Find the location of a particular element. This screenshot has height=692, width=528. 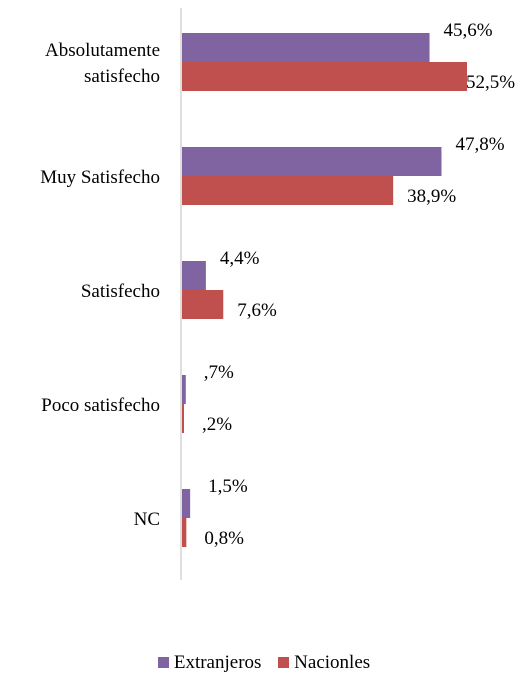

category-label-line: Satisfecho is located at coordinates (120, 291).